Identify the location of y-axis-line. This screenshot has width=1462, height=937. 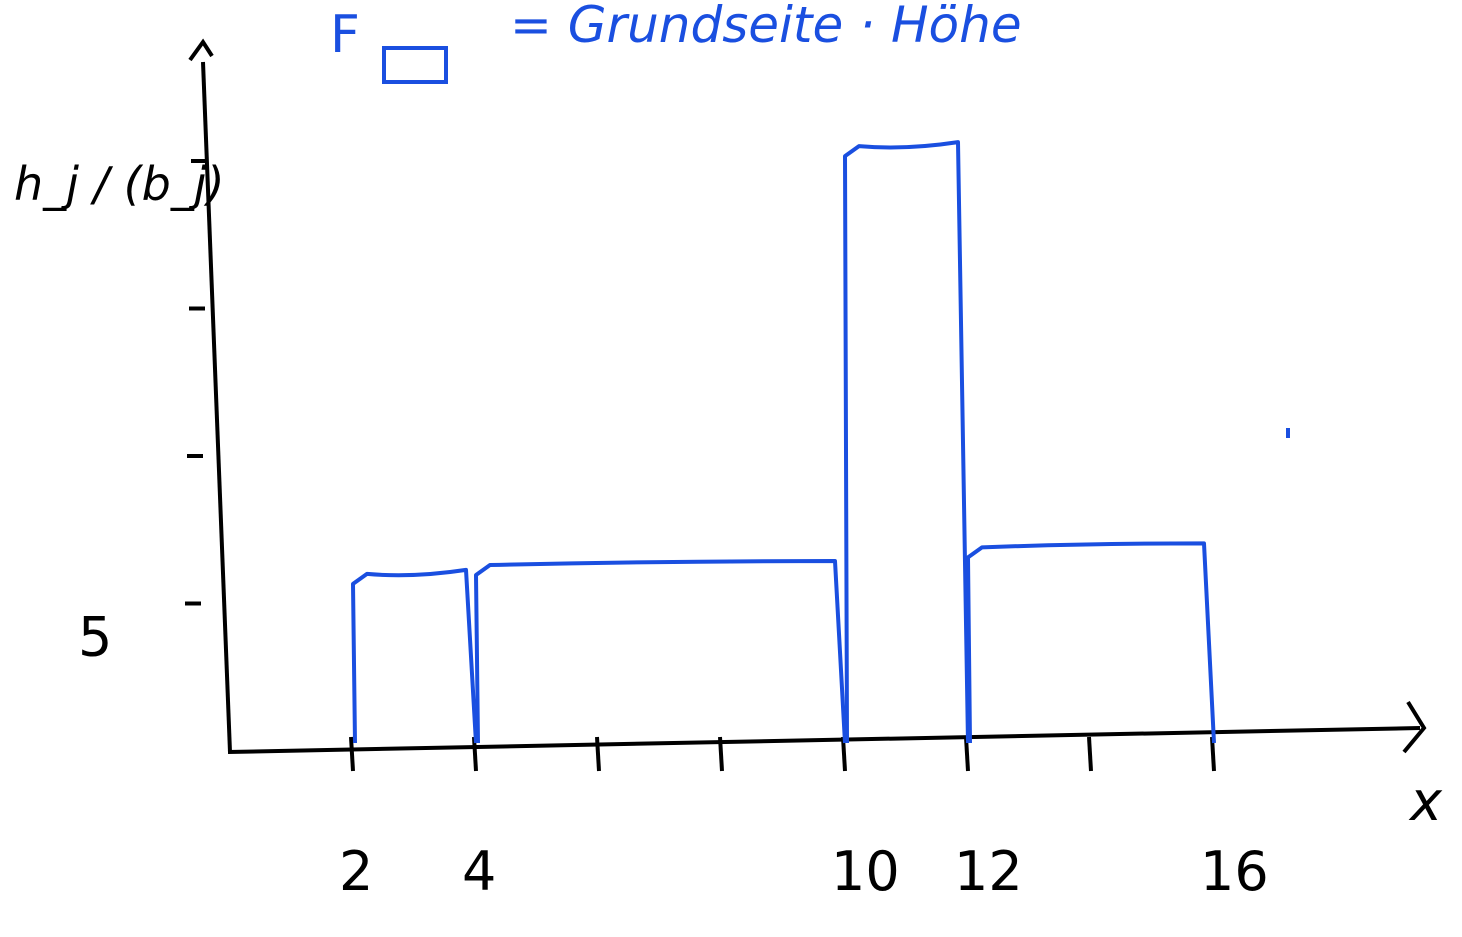
(216, 407).